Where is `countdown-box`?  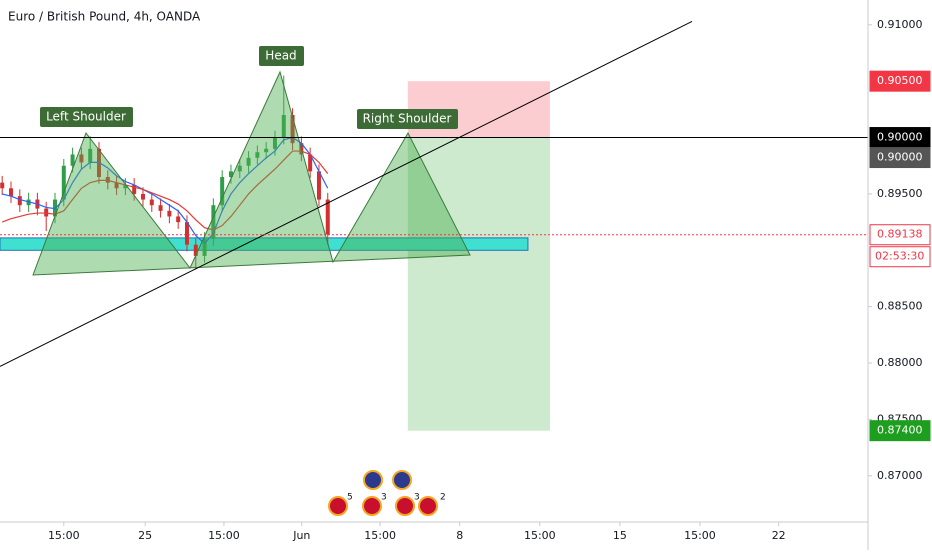
countdown-box is located at coordinates (900, 257).